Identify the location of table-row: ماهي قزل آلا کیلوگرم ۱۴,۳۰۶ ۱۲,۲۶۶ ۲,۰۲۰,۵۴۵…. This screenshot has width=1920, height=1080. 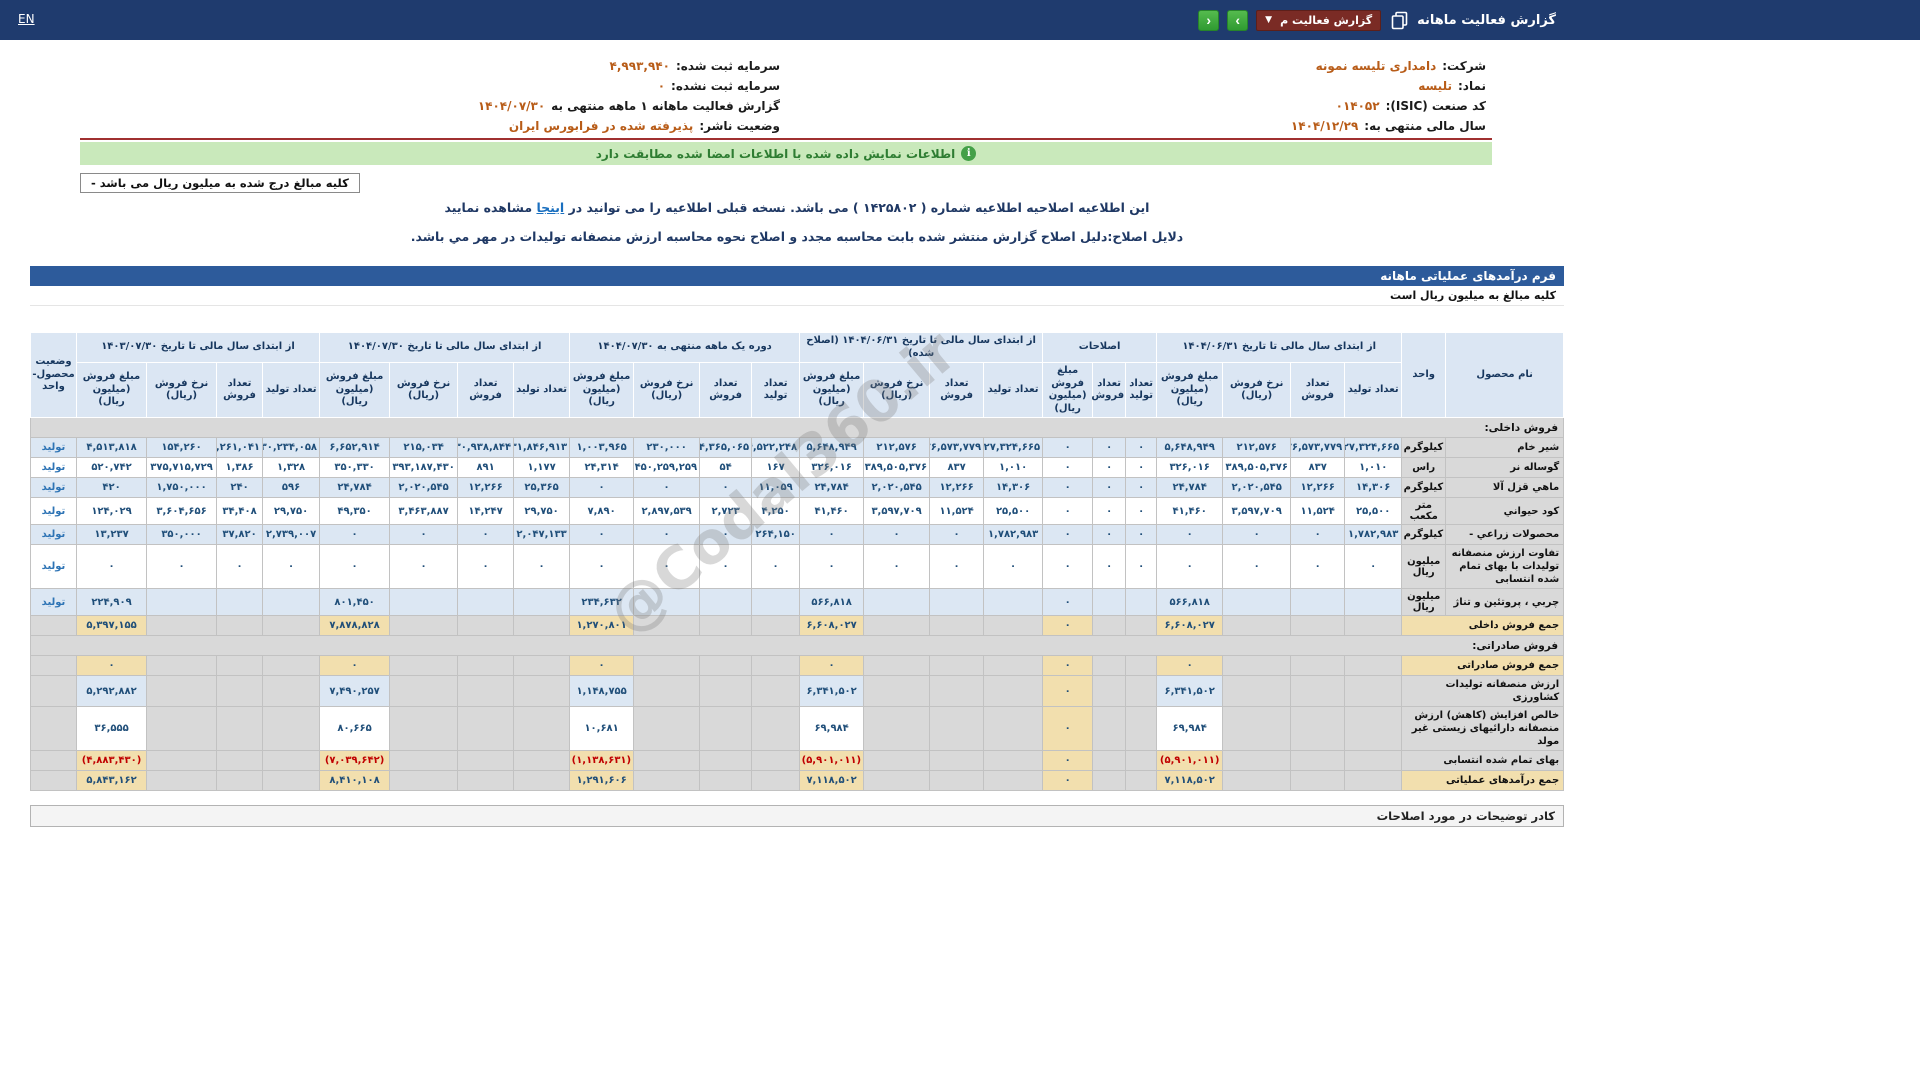
(797, 487).